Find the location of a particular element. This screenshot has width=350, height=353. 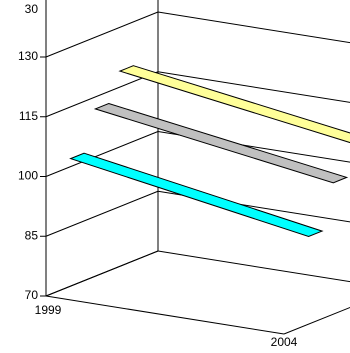

y-tick-label-partial: 30 is located at coordinates (32, 9).